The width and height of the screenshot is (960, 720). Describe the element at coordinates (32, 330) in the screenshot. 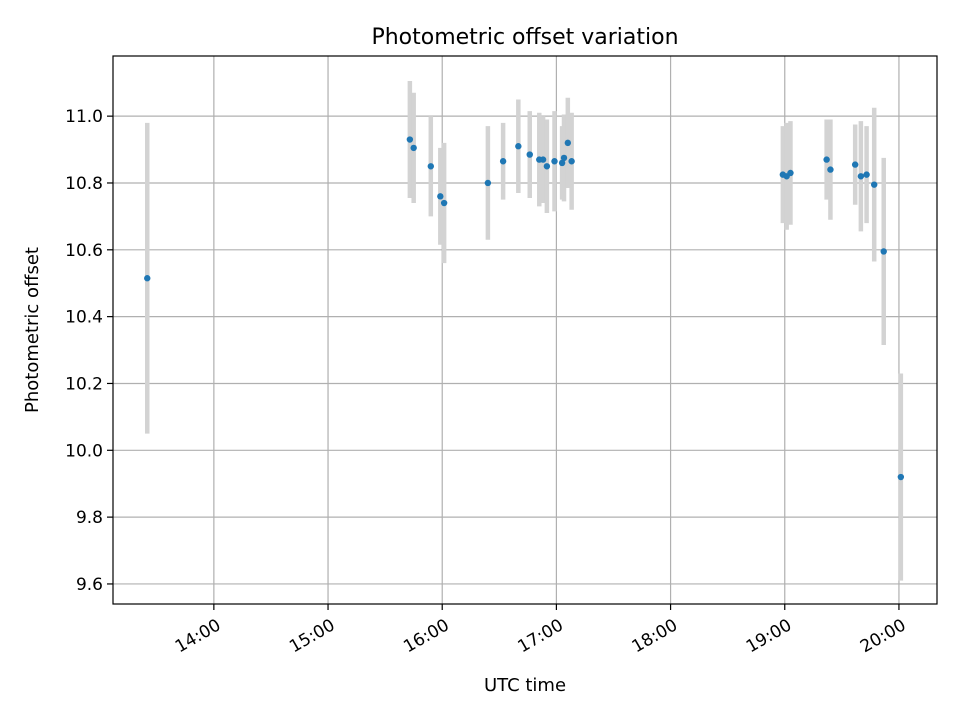

I see `y-axis-label: Photometric offset` at that location.